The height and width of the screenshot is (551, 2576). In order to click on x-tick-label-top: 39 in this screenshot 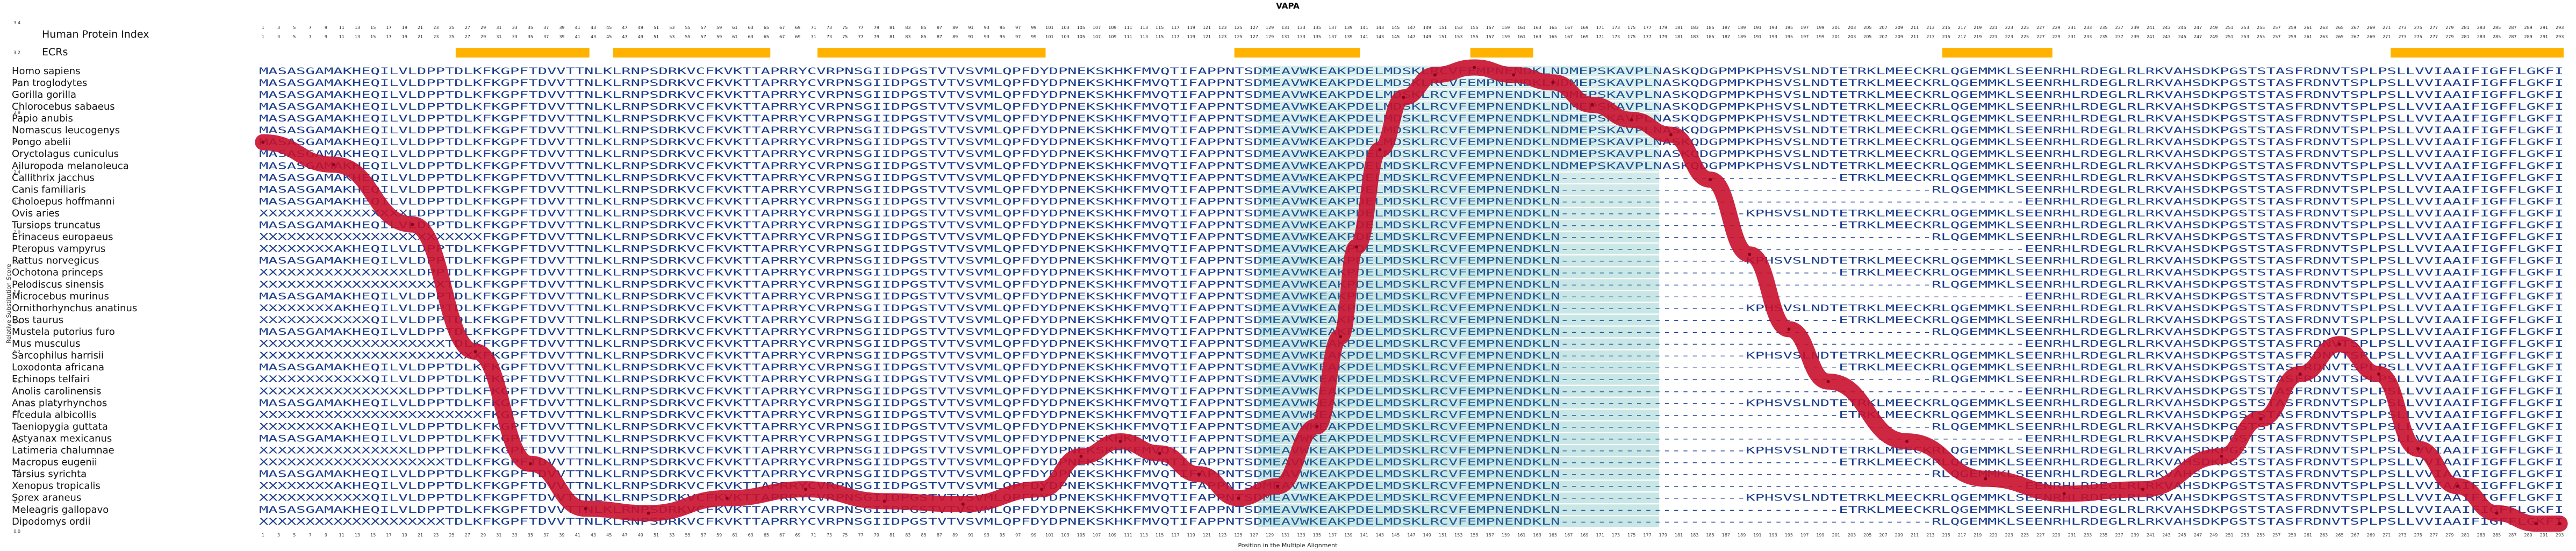, I will do `click(561, 28)`.